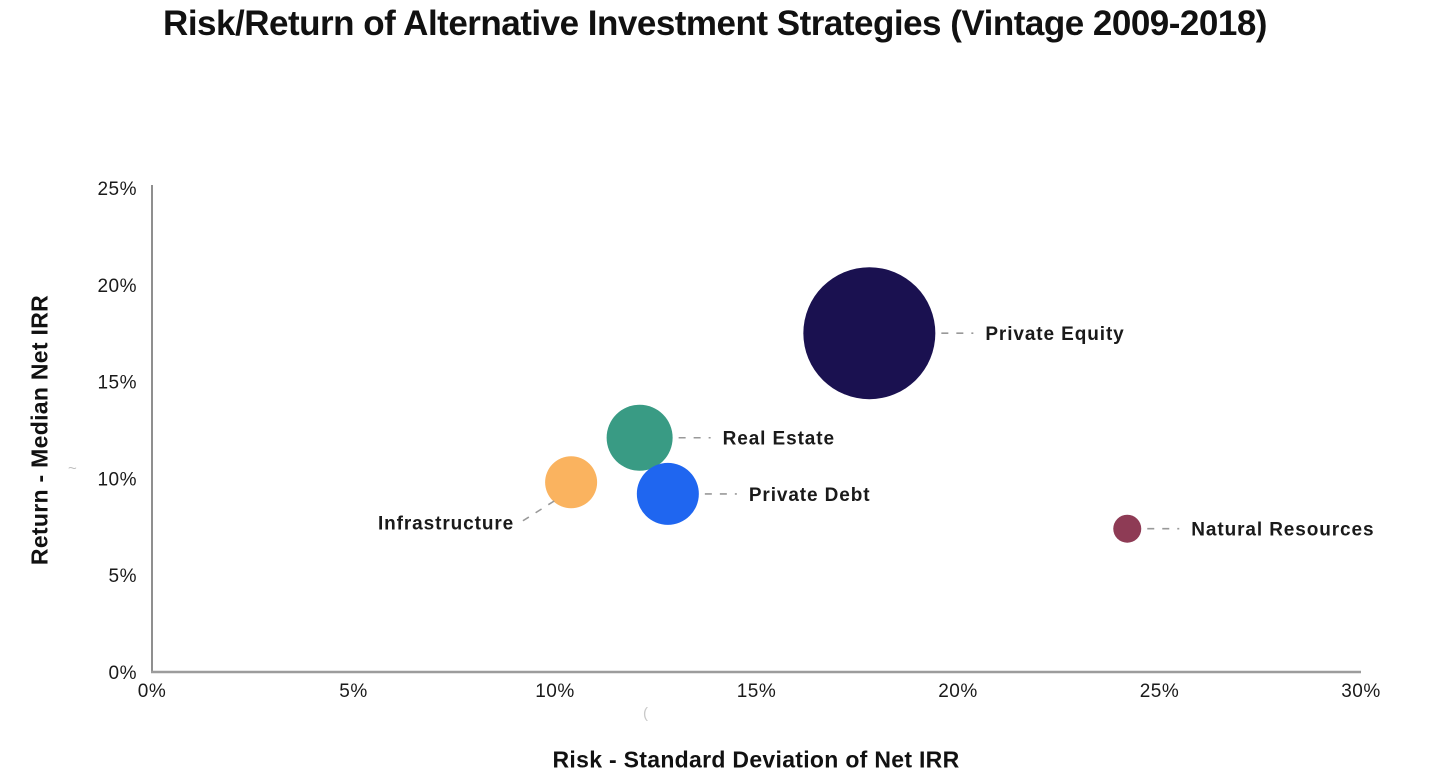 This screenshot has height=783, width=1430. What do you see at coordinates (810, 495) in the screenshot?
I see `bubble-label-private-debt: Private Debt` at bounding box center [810, 495].